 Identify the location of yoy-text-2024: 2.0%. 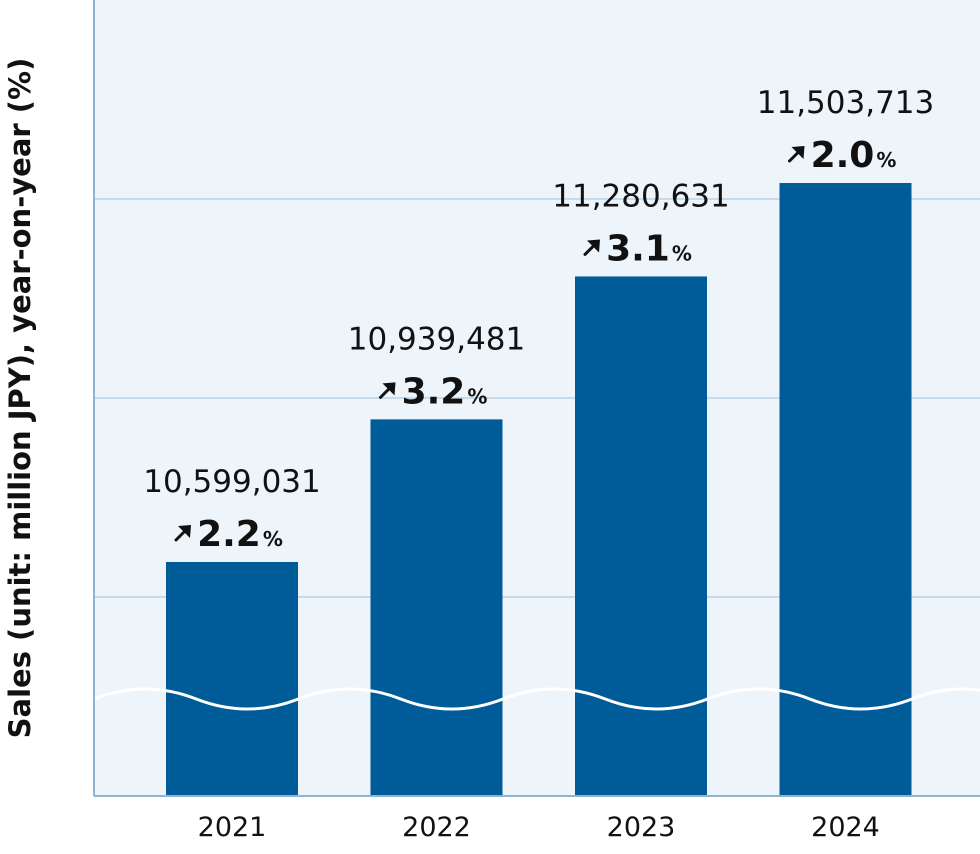
(854, 155).